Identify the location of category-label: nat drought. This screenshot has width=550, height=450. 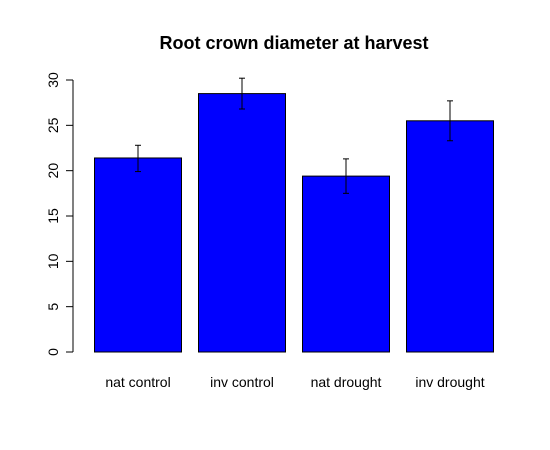
(346, 382).